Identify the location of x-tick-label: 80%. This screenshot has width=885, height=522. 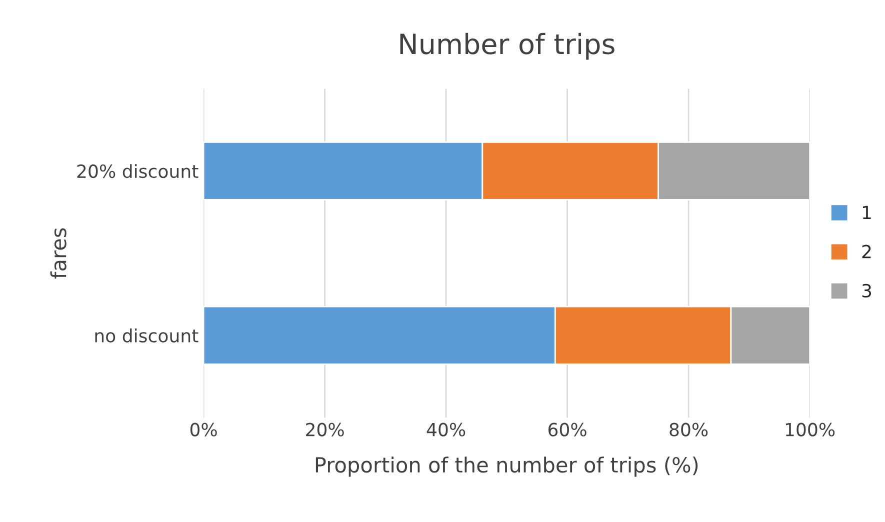
(689, 429).